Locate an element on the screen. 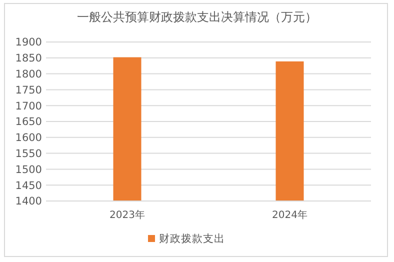  y-tick-label: 1650 is located at coordinates (28, 122).